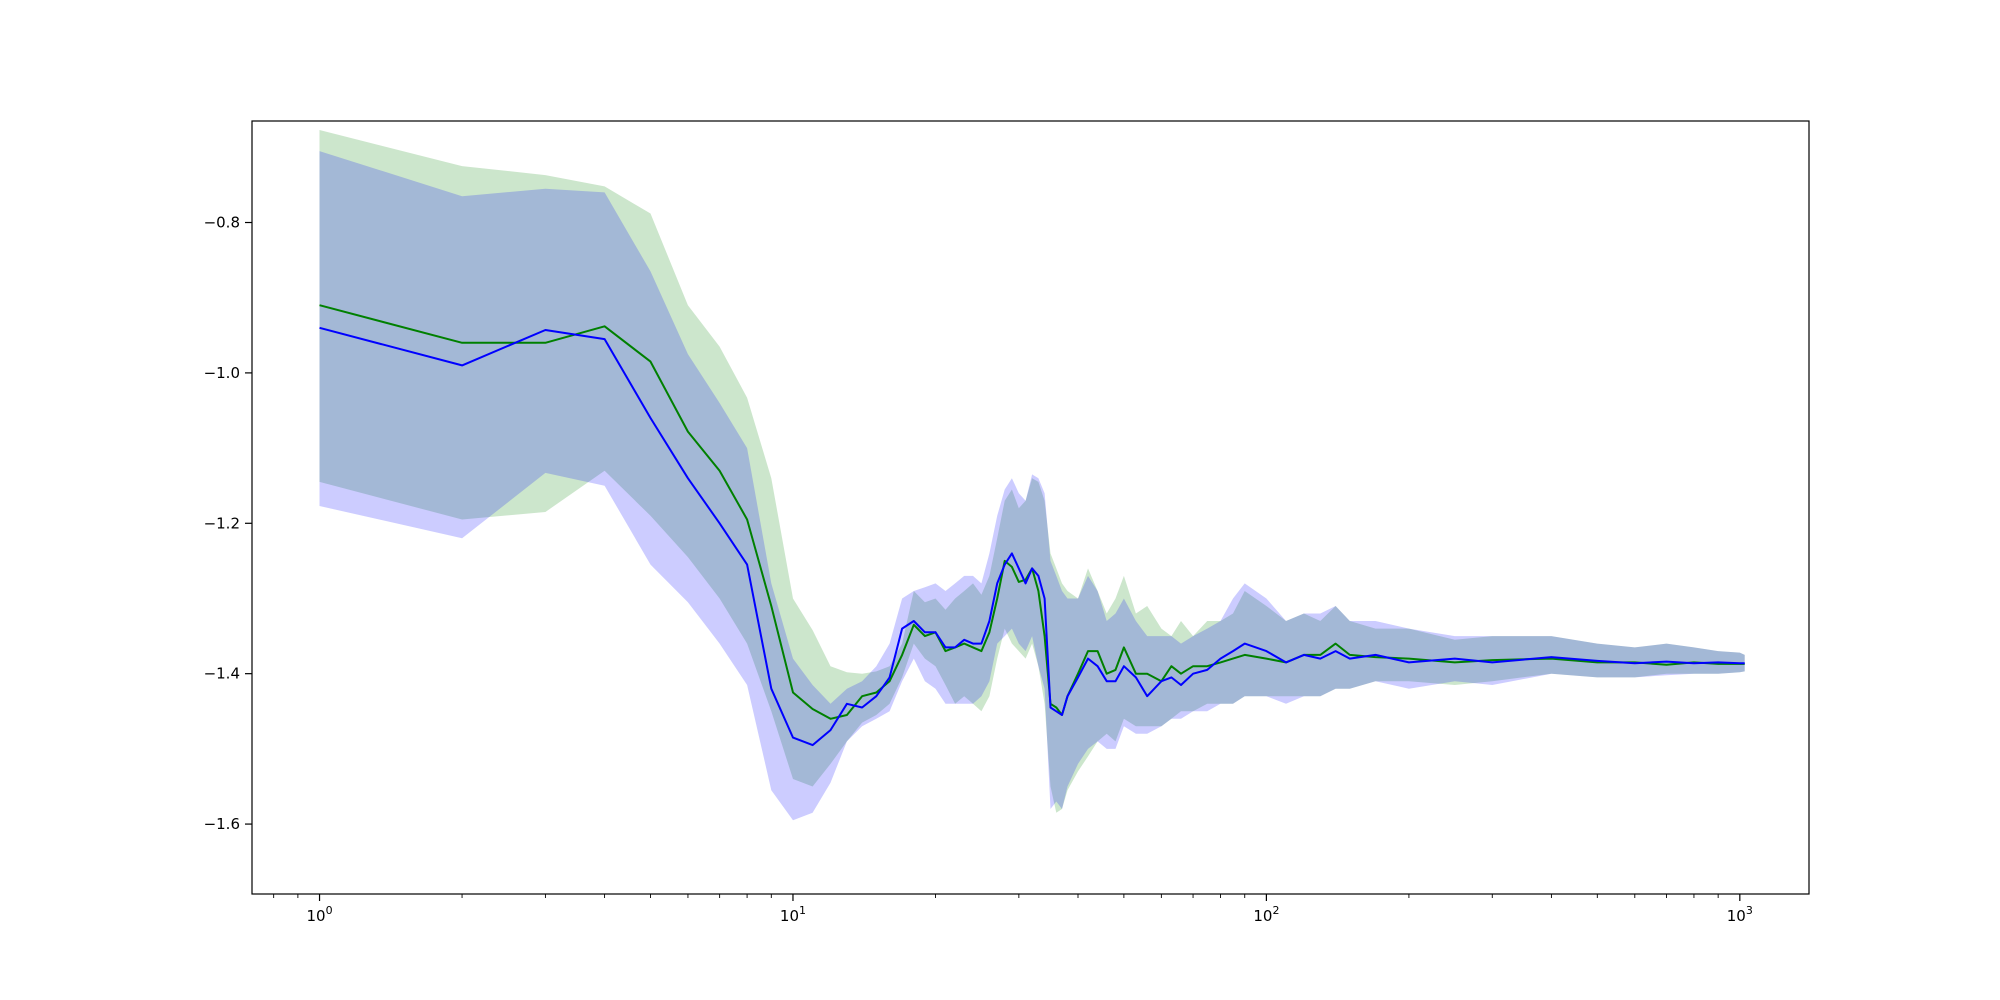 The width and height of the screenshot is (2000, 1000). What do you see at coordinates (222, 373) in the screenshot?
I see `y-tick-label: −1.0` at bounding box center [222, 373].